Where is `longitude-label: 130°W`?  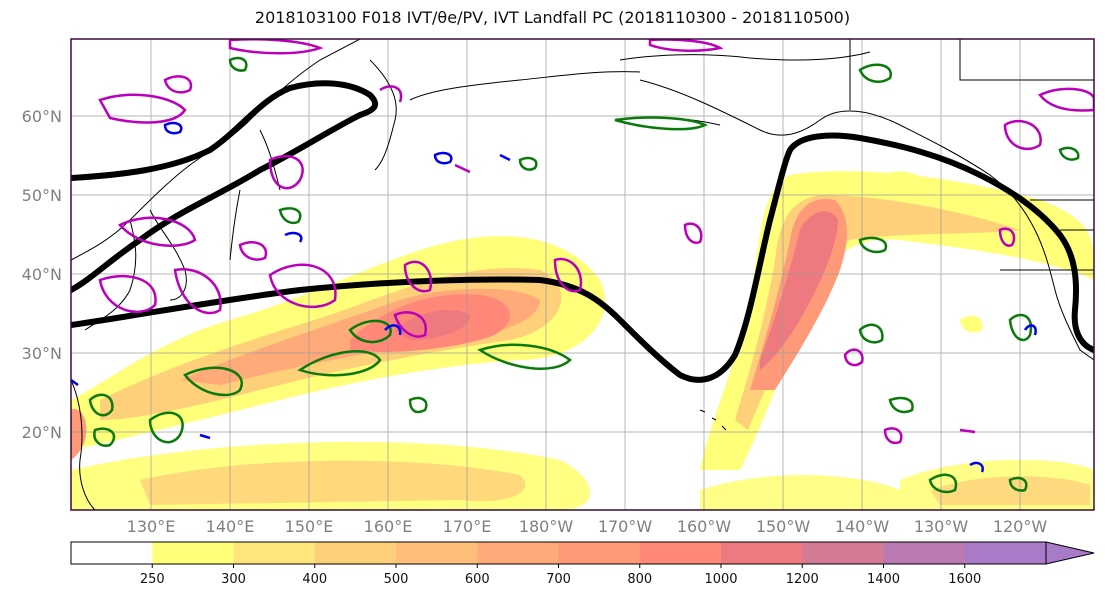 longitude-label: 130°W is located at coordinates (941, 526).